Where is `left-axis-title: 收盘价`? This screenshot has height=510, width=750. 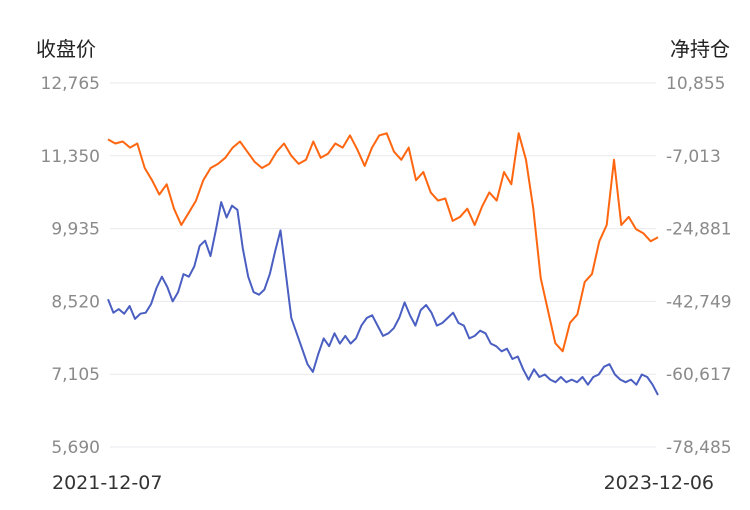 left-axis-title: 收盘价 is located at coordinates (66, 49).